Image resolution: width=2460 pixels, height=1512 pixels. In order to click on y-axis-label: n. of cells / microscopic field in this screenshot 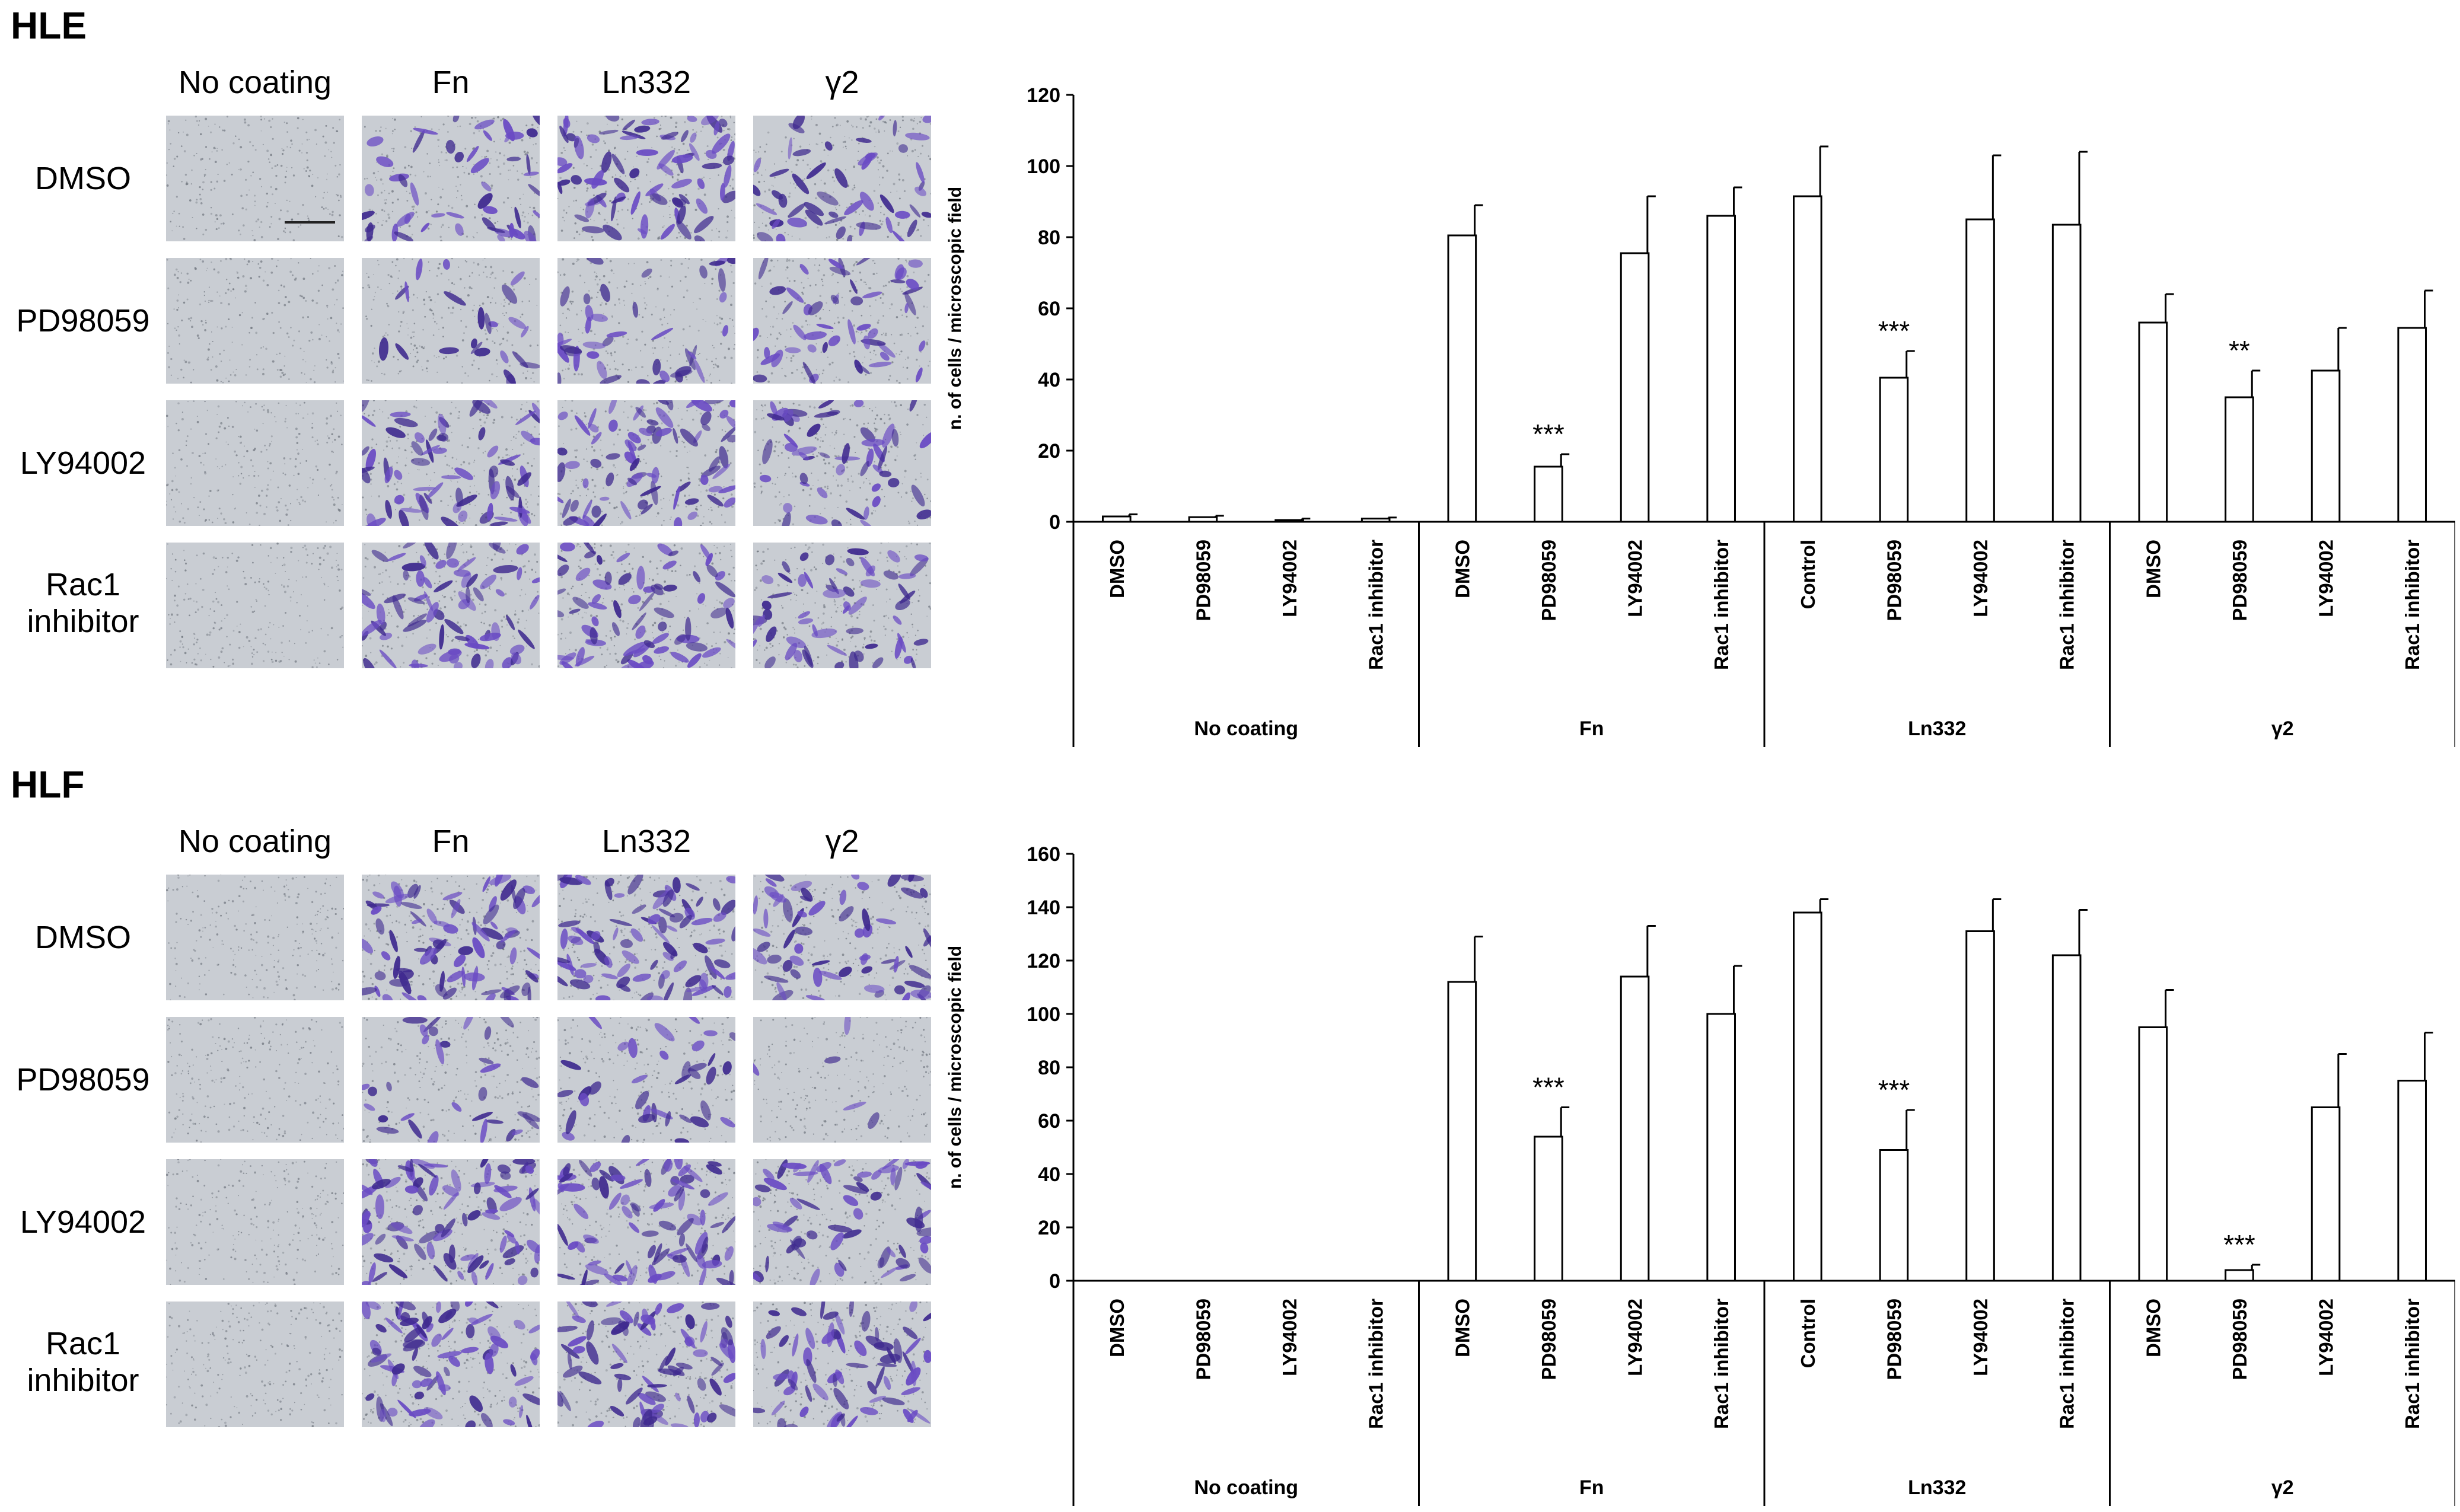, I will do `click(955, 308)`.